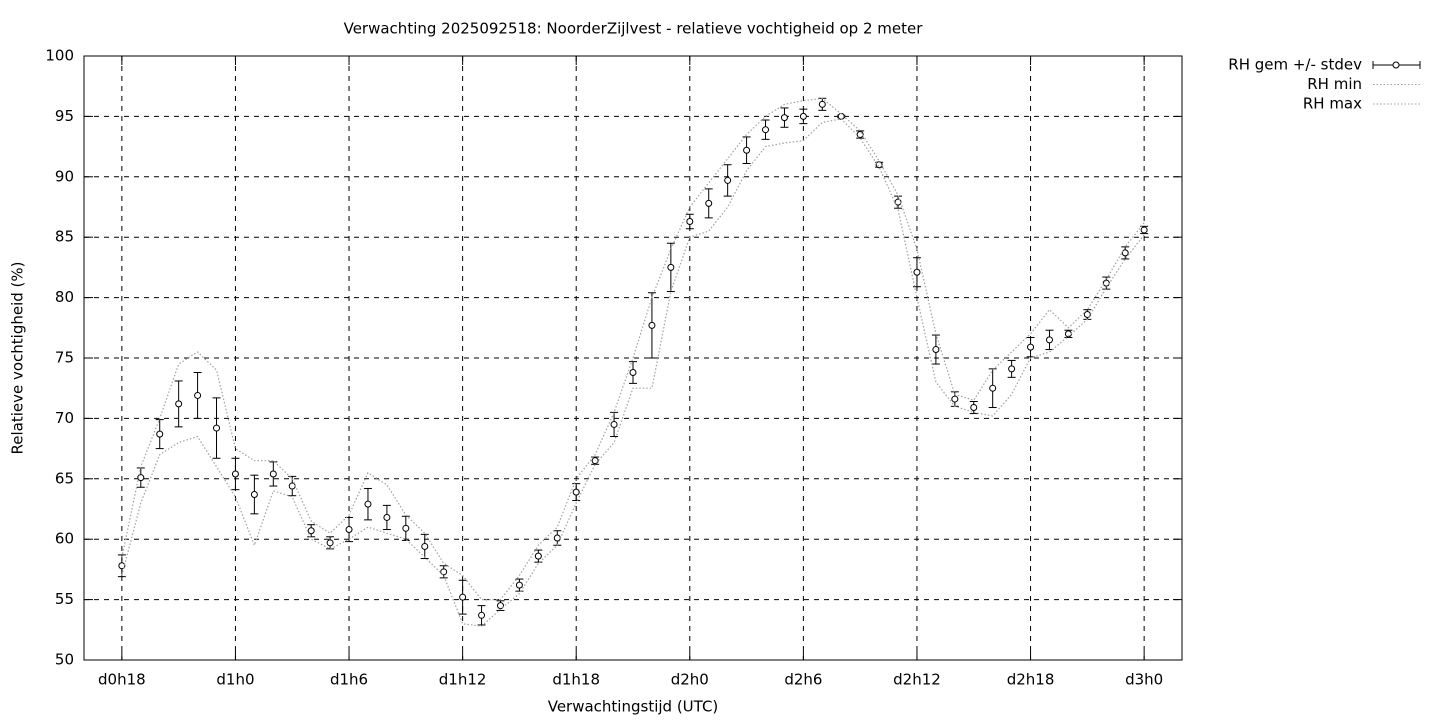 The height and width of the screenshot is (720, 1440). What do you see at coordinates (64, 237) in the screenshot?
I see `y-tick-label: 85` at bounding box center [64, 237].